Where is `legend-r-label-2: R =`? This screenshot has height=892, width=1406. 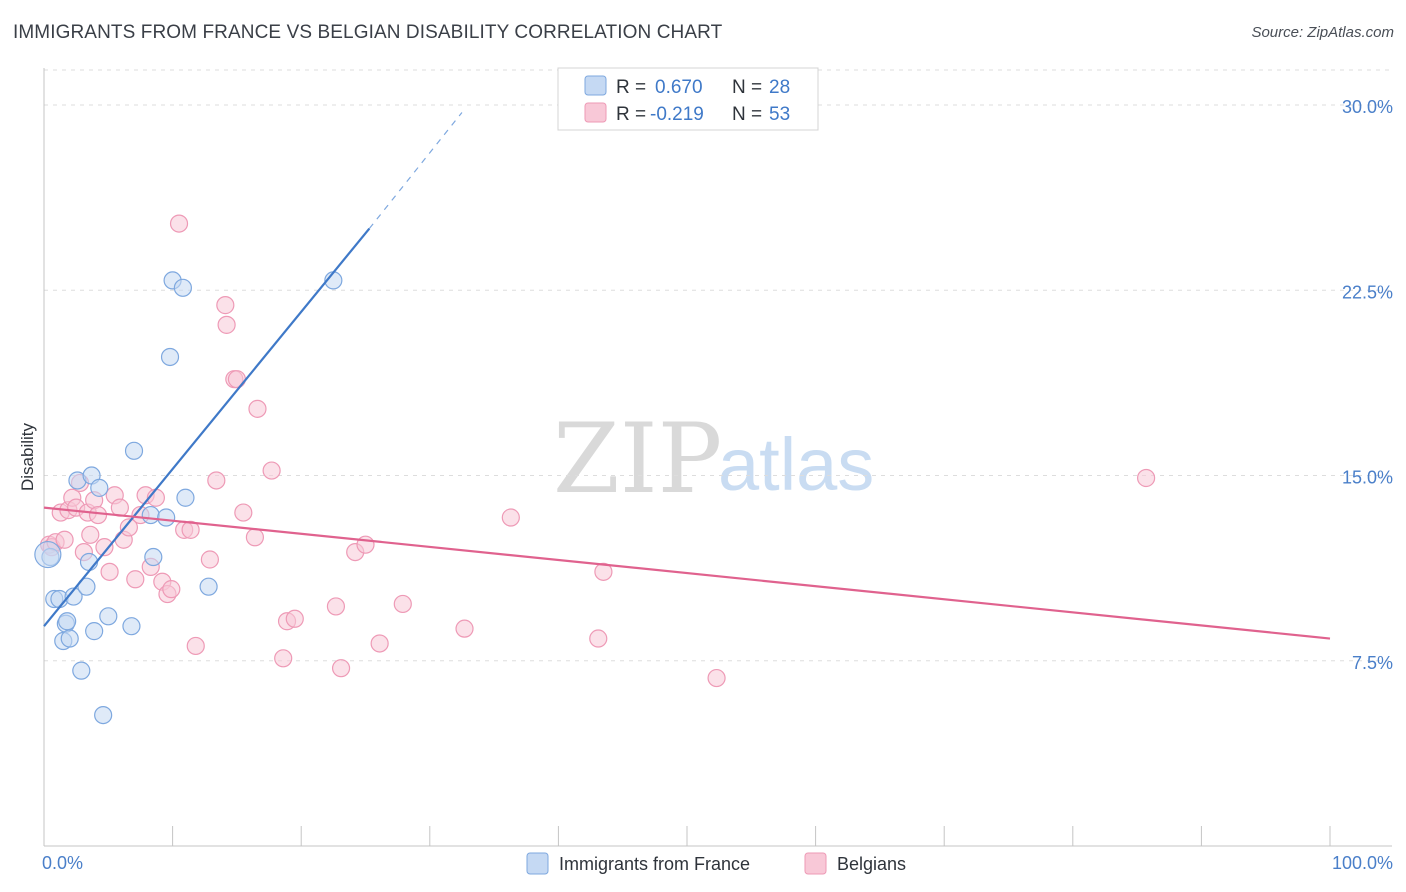 legend-r-label-2: R = is located at coordinates (631, 114).